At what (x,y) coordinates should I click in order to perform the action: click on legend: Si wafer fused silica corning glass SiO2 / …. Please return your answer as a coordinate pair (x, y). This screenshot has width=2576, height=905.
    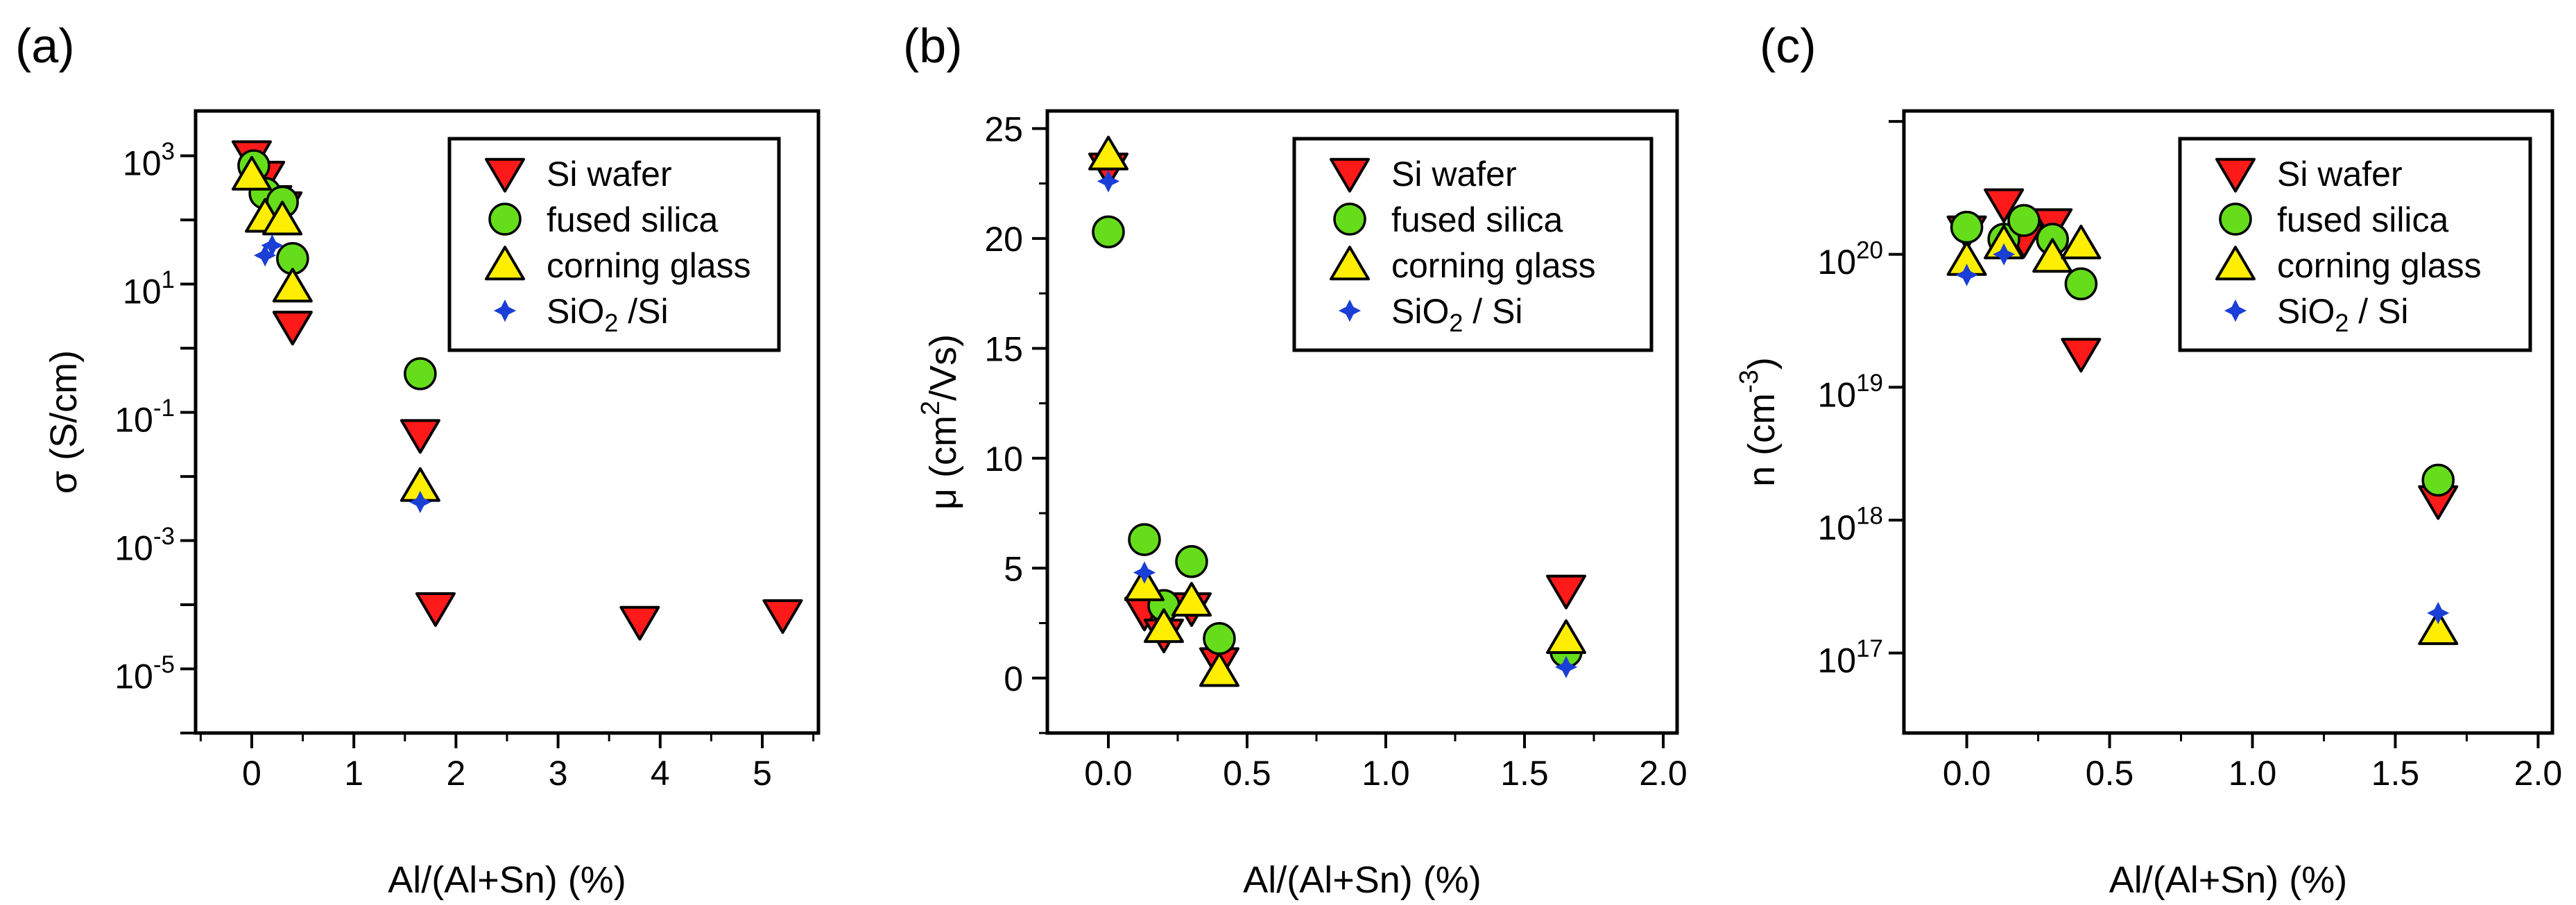
    Looking at the image, I should click on (1473, 244).